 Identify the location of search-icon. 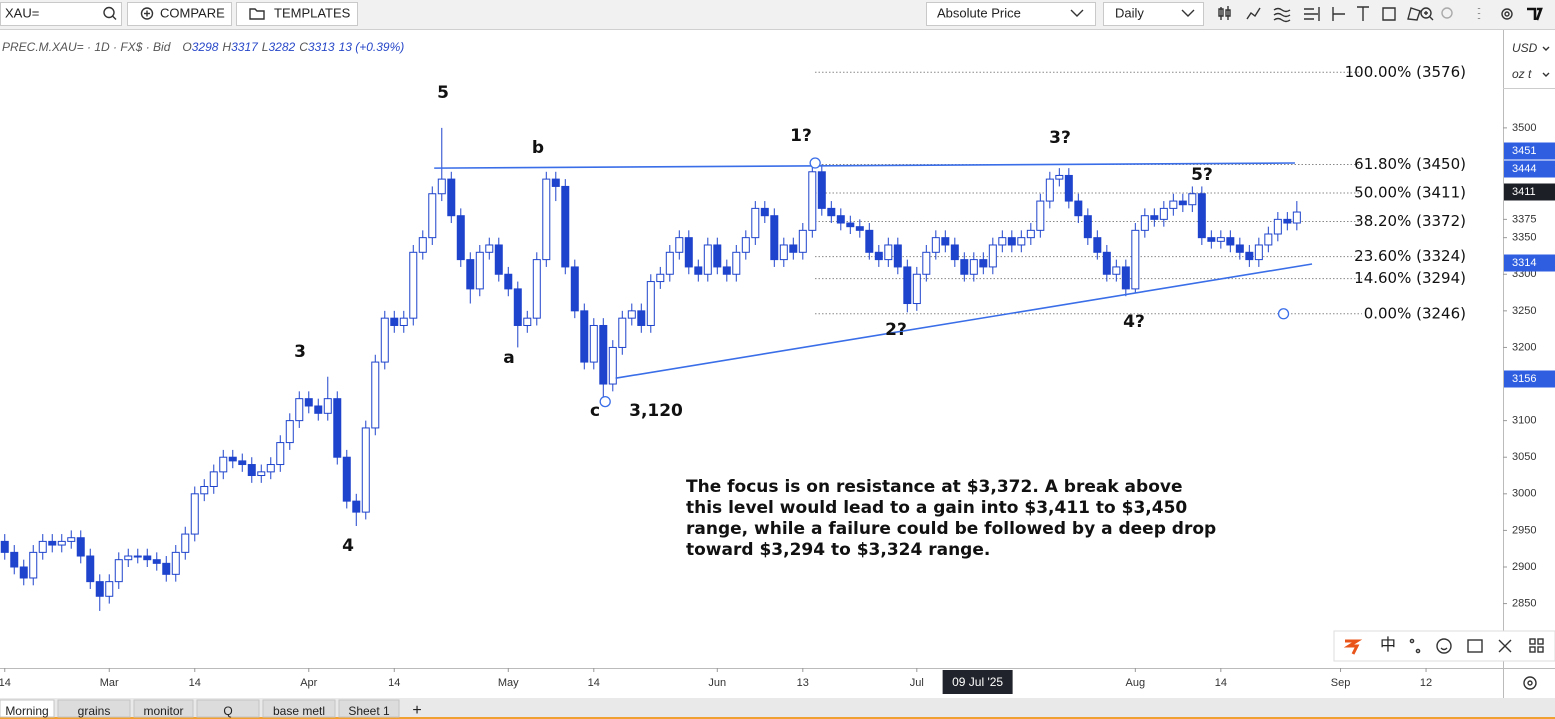
(110, 13).